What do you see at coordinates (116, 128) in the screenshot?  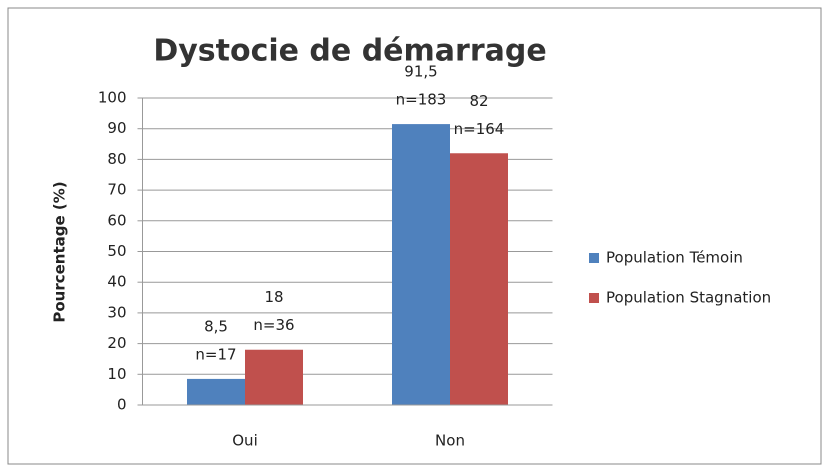 I see `y-tick-label: 90` at bounding box center [116, 128].